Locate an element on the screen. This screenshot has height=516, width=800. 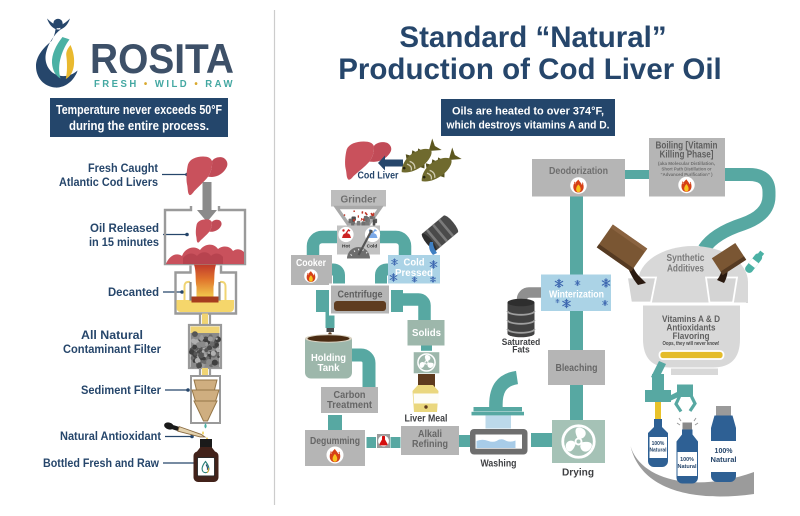
svg-text: Cooker is located at coordinates (311, 263).